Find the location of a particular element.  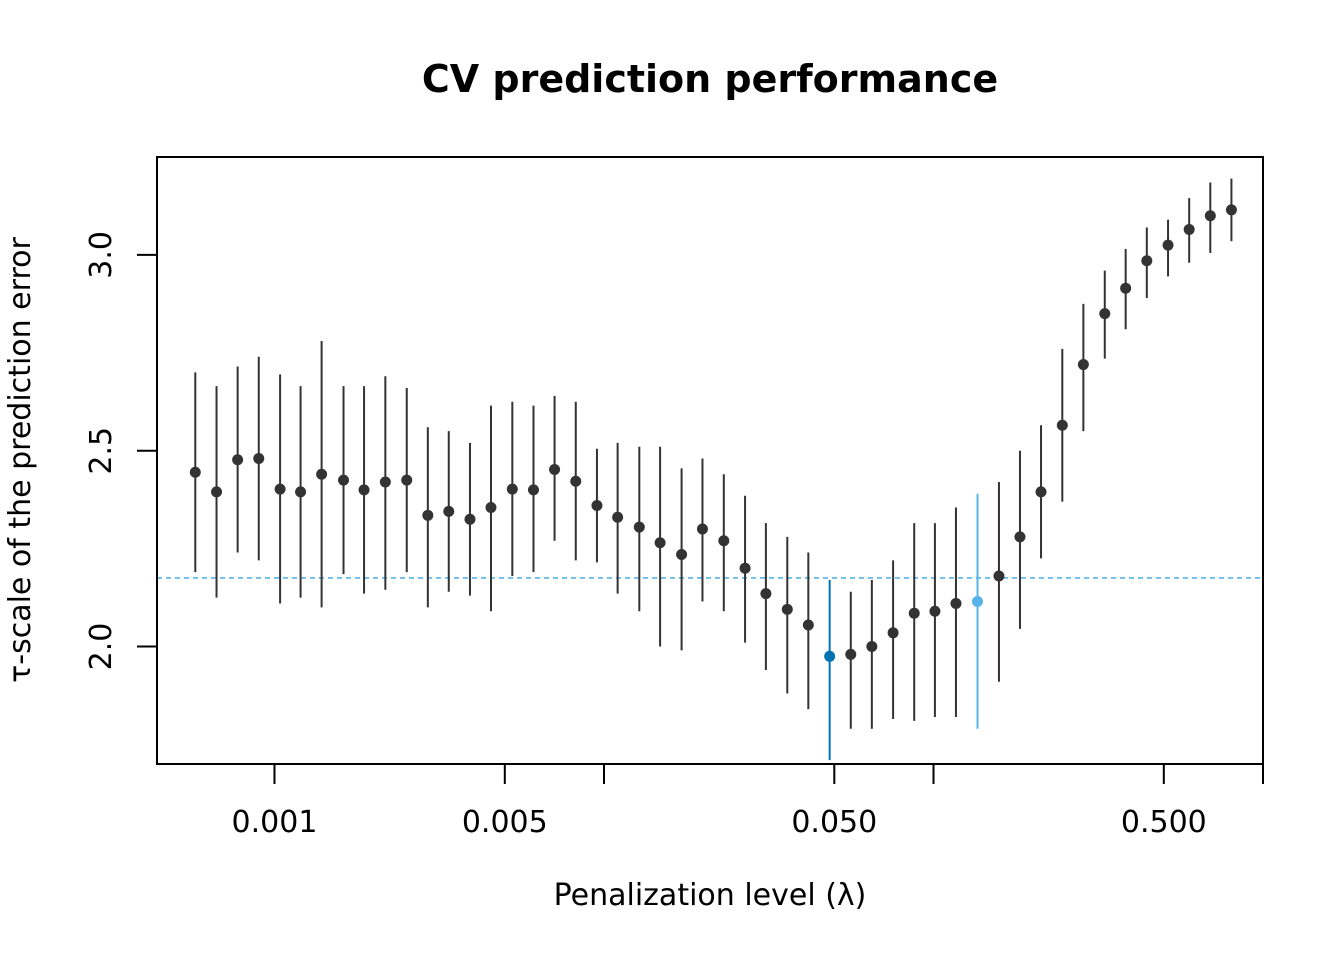

x-tick-label: 0.050 is located at coordinates (834, 822).